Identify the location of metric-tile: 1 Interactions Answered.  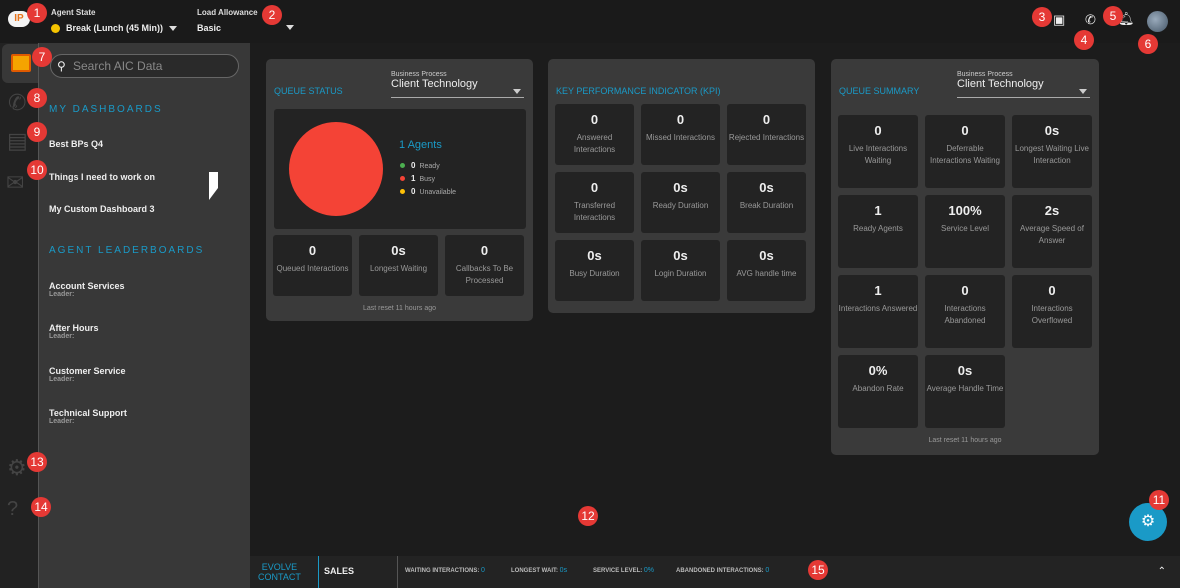
(878, 311).